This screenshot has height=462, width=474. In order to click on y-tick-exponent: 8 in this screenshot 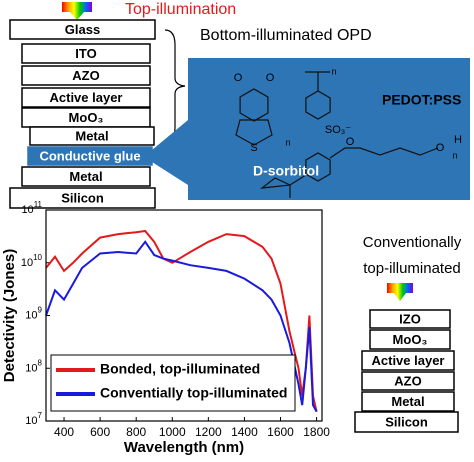, I will do `click(40, 362)`.